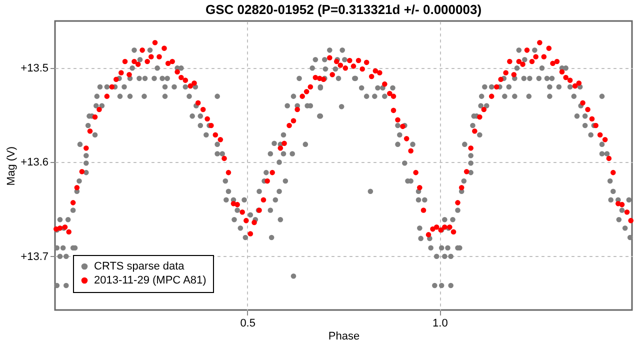  What do you see at coordinates (150, 280) in the screenshot?
I see `legend-label: 2013-11-29 (MPC A81)` at bounding box center [150, 280].